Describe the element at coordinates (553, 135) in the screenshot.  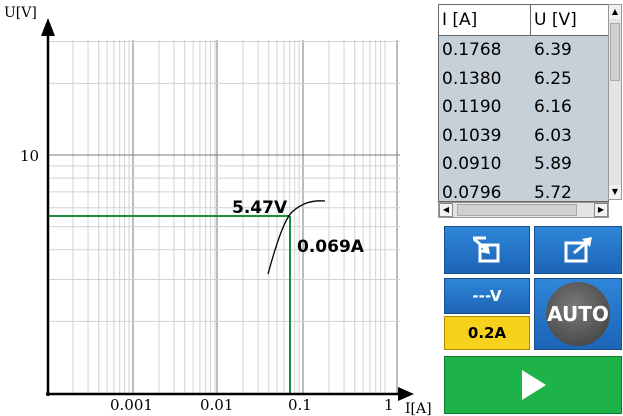
I see `cell-voltage: 6.03` at that location.